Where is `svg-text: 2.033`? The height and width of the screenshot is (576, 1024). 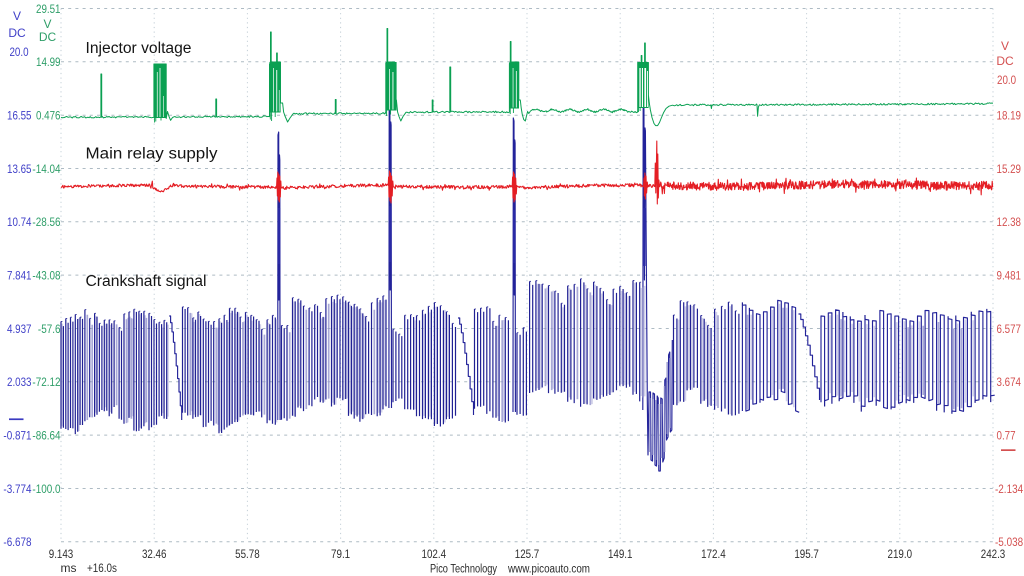
svg-text: 2.033 is located at coordinates (19, 382).